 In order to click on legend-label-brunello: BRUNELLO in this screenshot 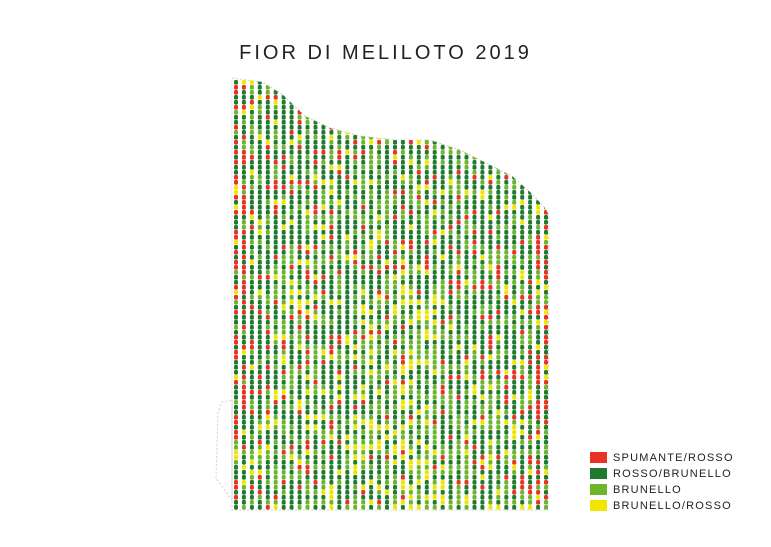, I will do `click(647, 489)`.